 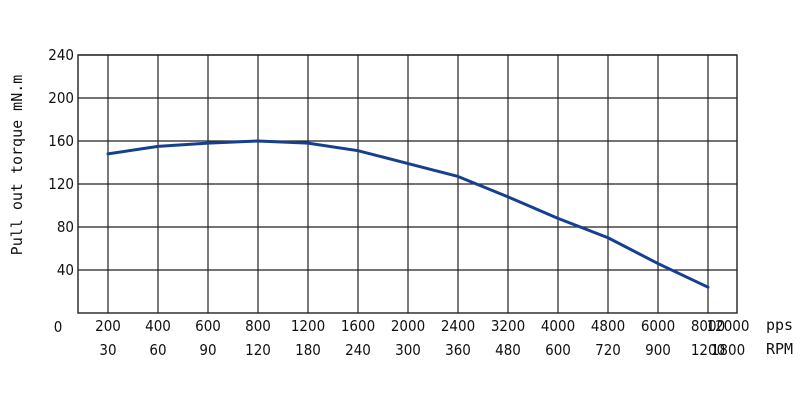 I want to click on x-pps-tick-label: 1600, so click(x=358, y=326).